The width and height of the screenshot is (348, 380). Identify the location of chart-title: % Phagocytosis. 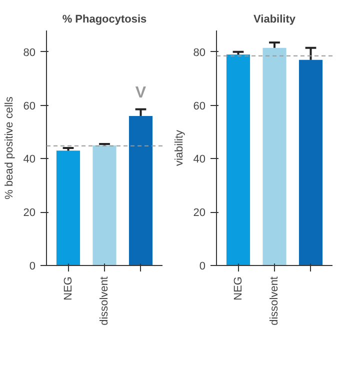
(104, 20).